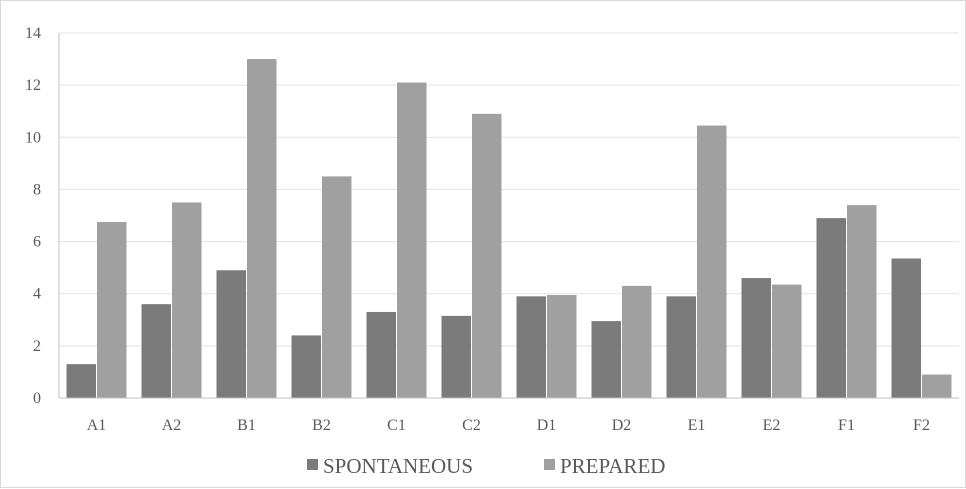 The image size is (966, 489). Describe the element at coordinates (187, 300) in the screenshot. I see `bar-prepared-a2` at that location.